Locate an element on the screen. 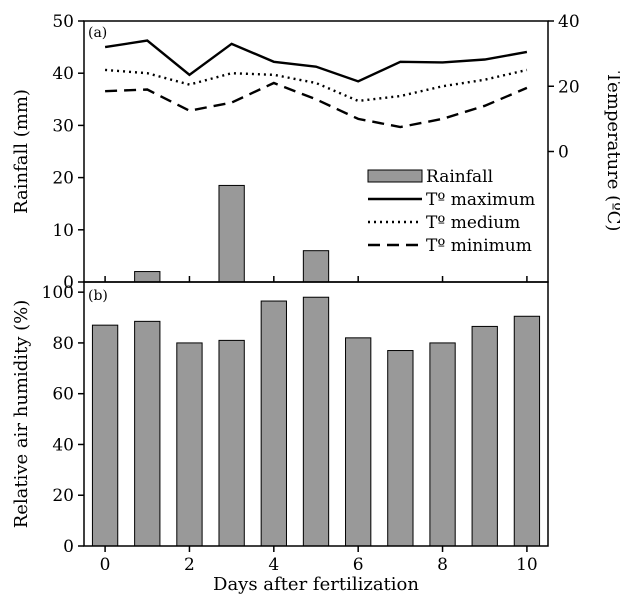 This screenshot has width=620, height=598. legend-entry: Rainfall is located at coordinates (459, 177).